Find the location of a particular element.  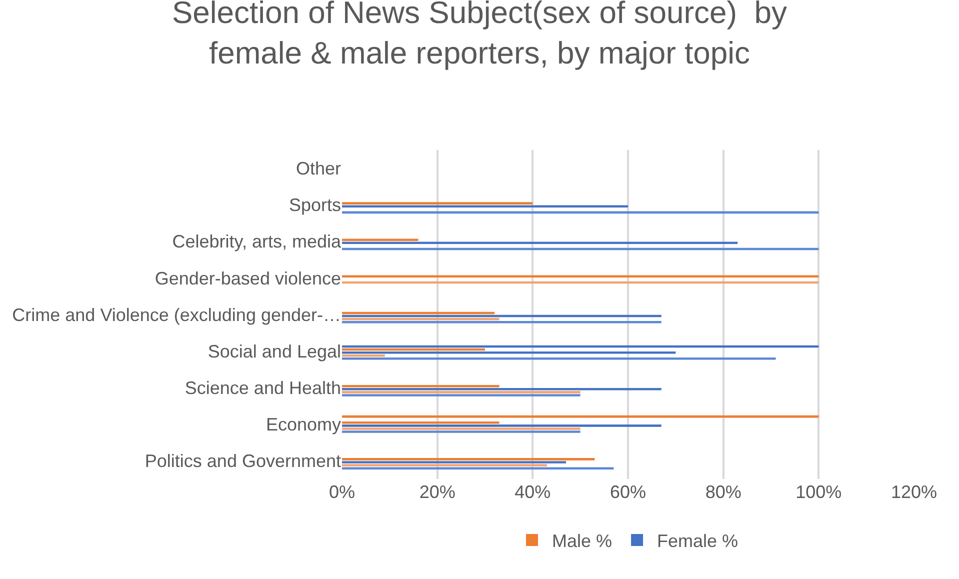

y-tick-label: Gender-based violence is located at coordinates (247, 278).